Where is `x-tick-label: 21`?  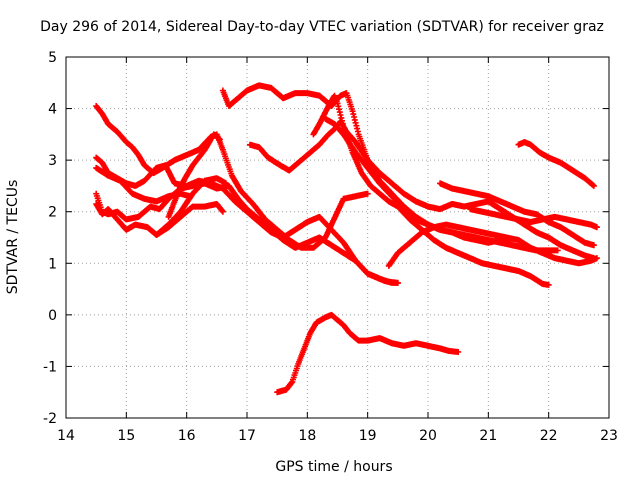
x-tick-label: 21 is located at coordinates (488, 436).